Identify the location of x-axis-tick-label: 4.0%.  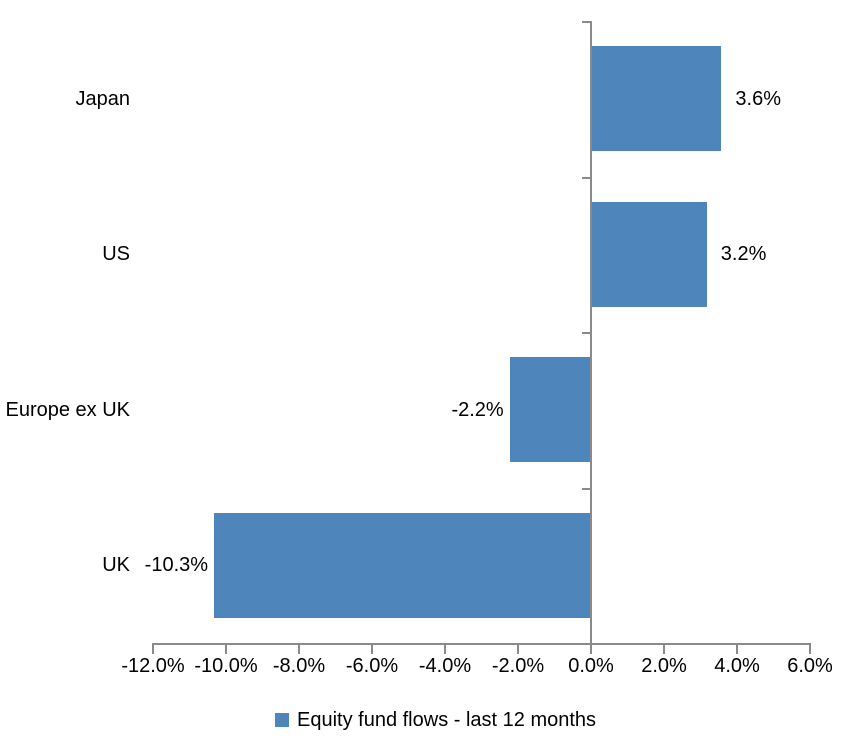
(737, 666).